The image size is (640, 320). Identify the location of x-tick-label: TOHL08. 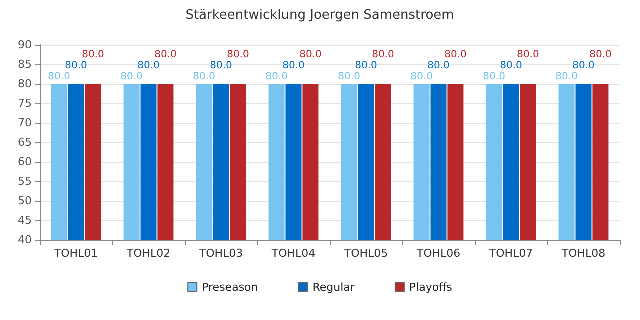
(583, 253).